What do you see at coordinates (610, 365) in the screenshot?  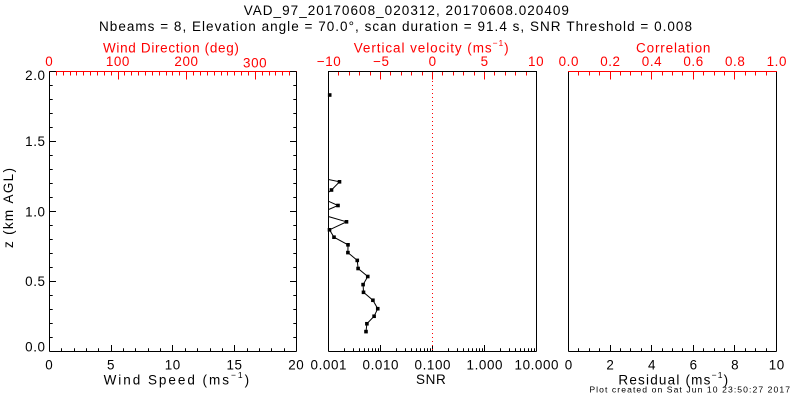 I see `svg-text: 2` at bounding box center [610, 365].